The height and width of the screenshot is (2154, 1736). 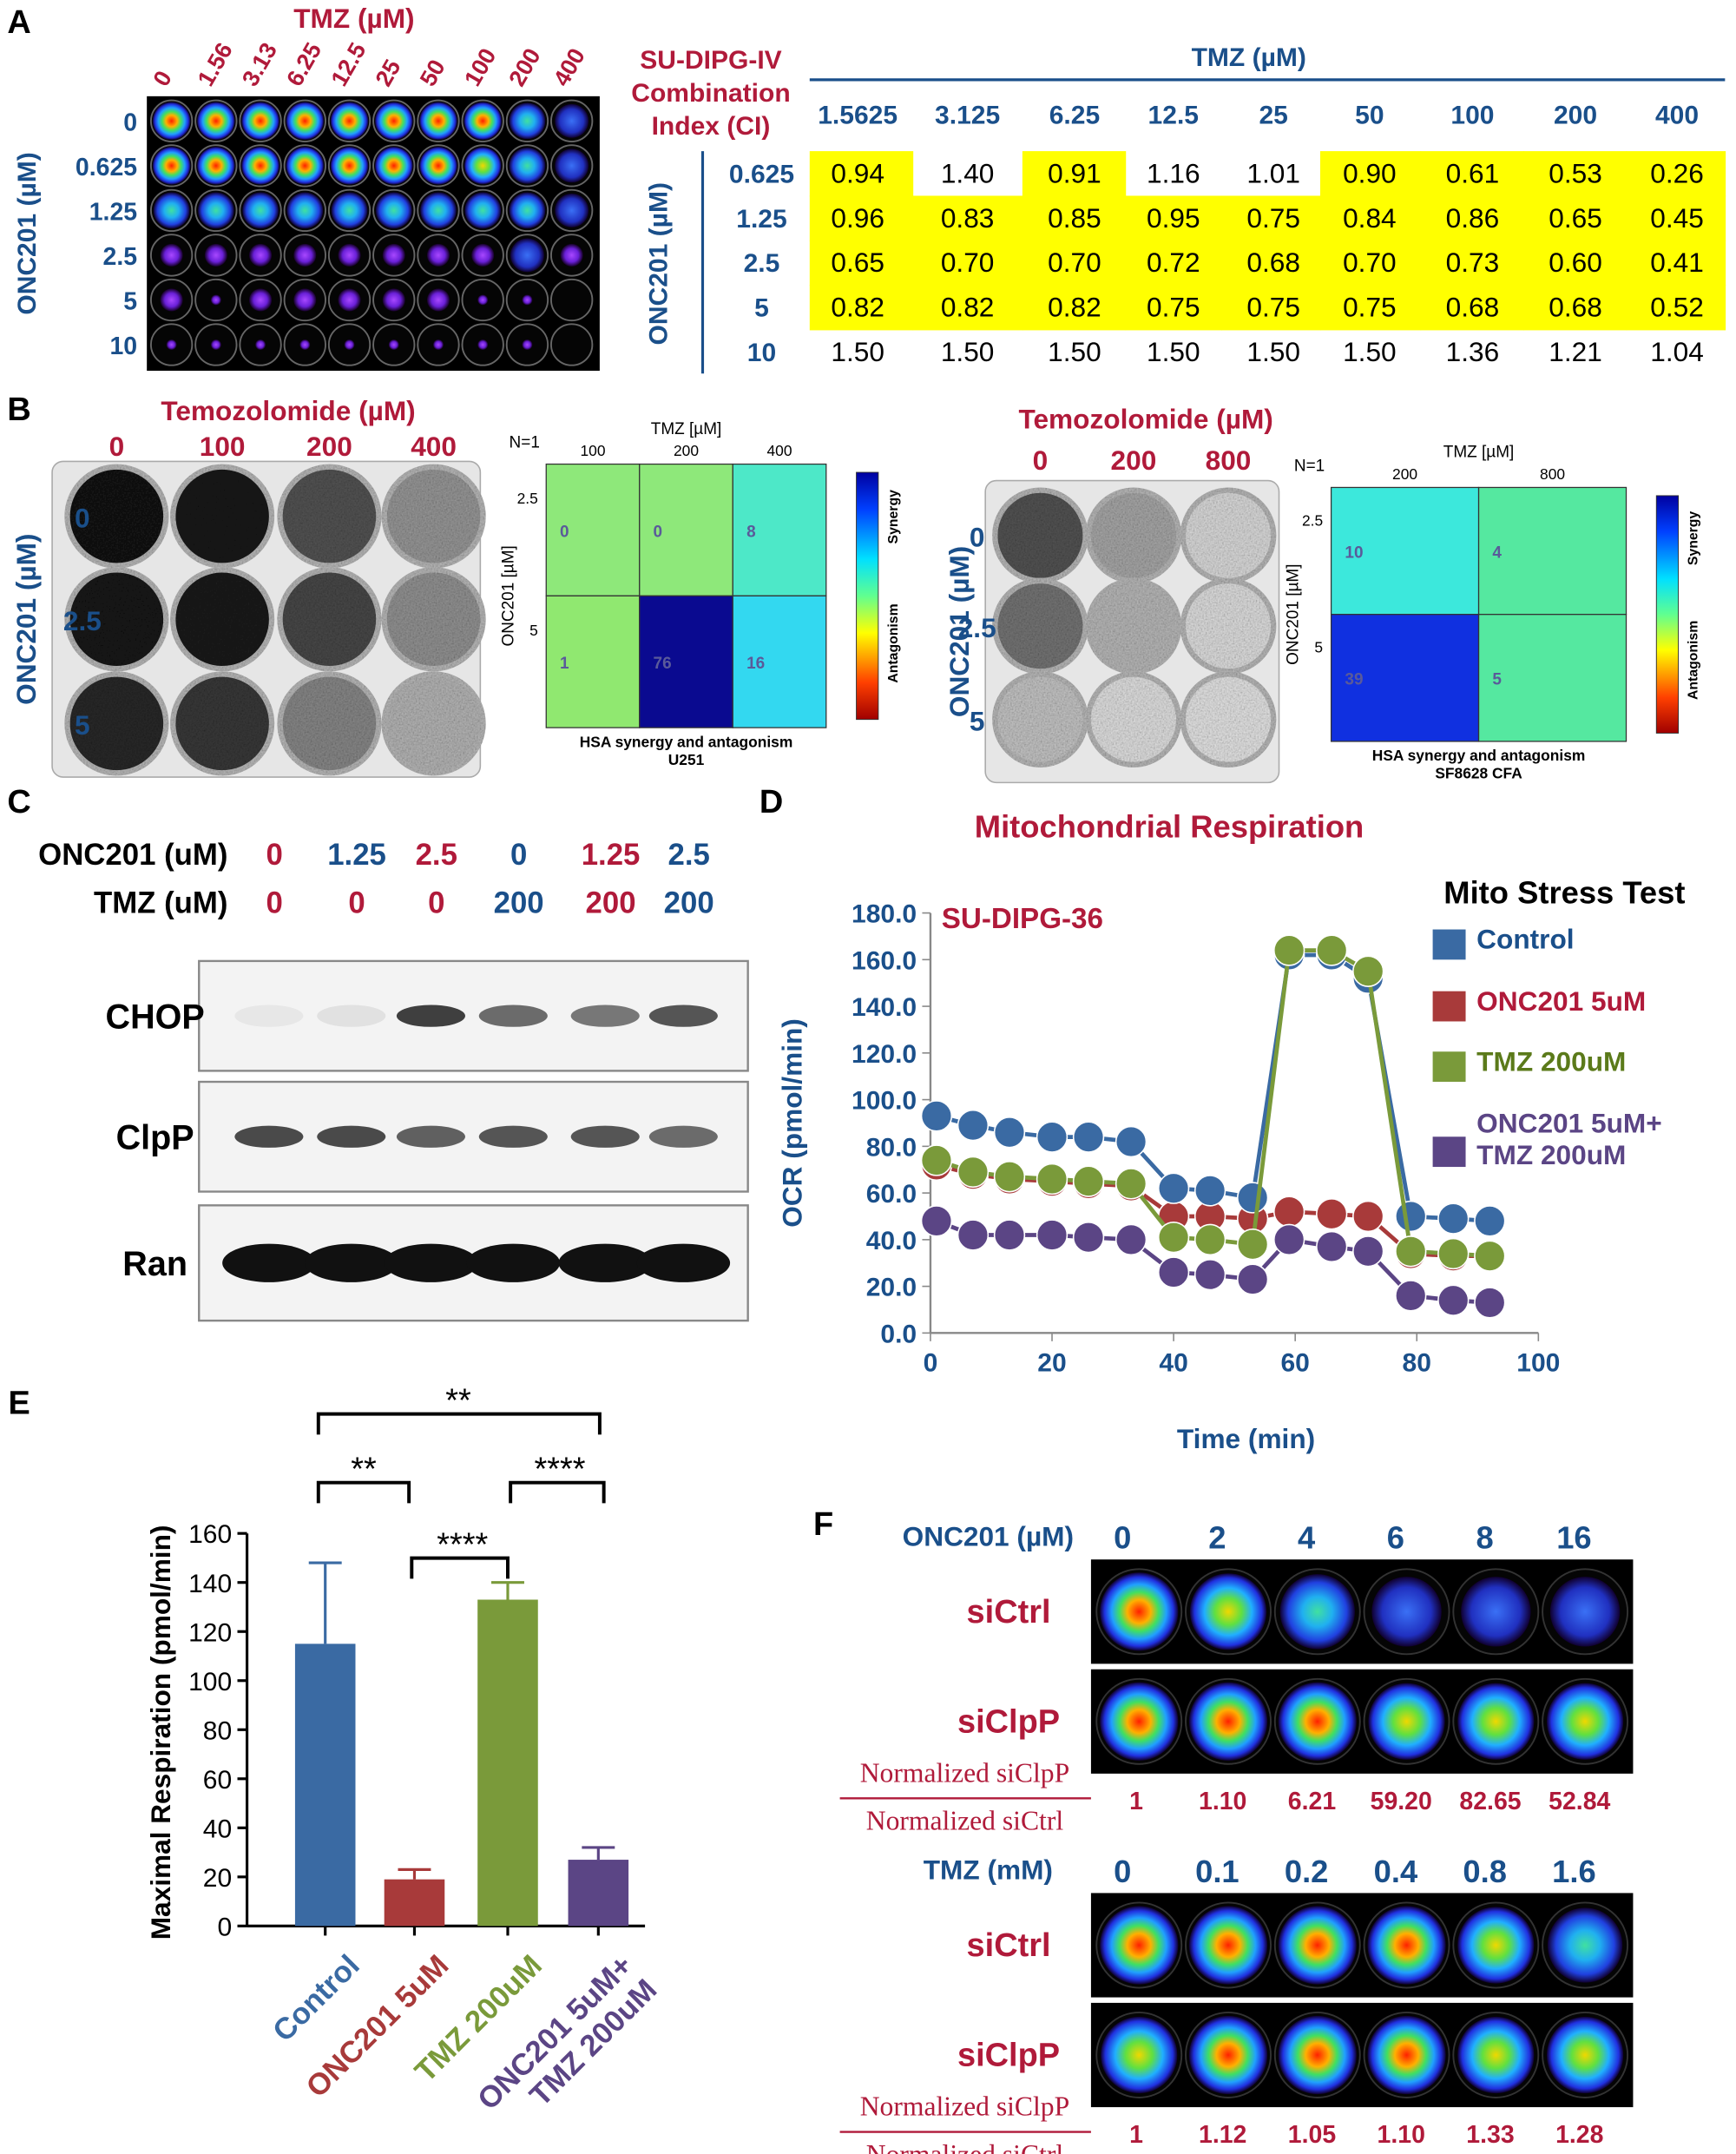 What do you see at coordinates (931, 1363) in the screenshot?
I see `x-tick-label: 0` at bounding box center [931, 1363].